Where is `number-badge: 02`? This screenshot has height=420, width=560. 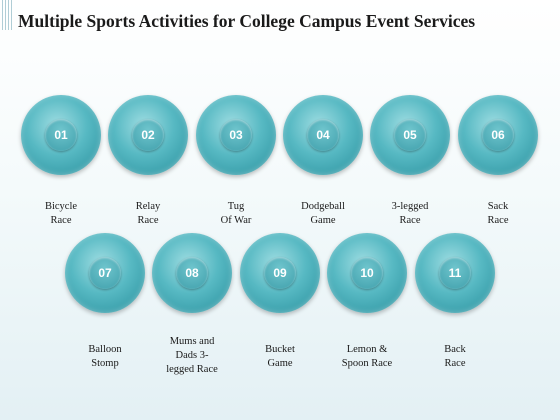 number-badge: 02 is located at coordinates (148, 135).